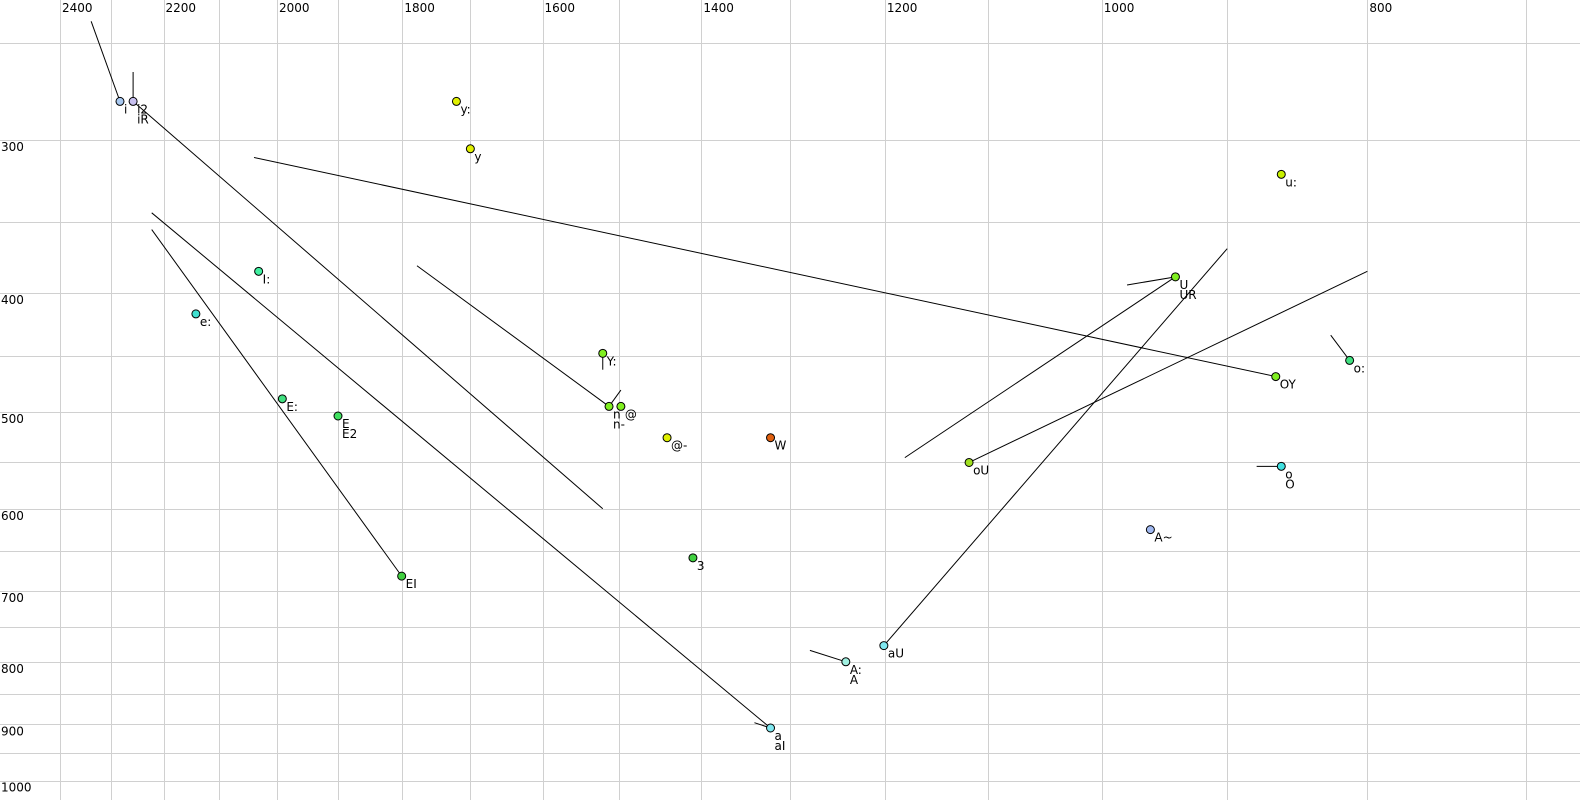  Describe the element at coordinates (780, 746) in the screenshot. I see `point-label: aI` at that location.